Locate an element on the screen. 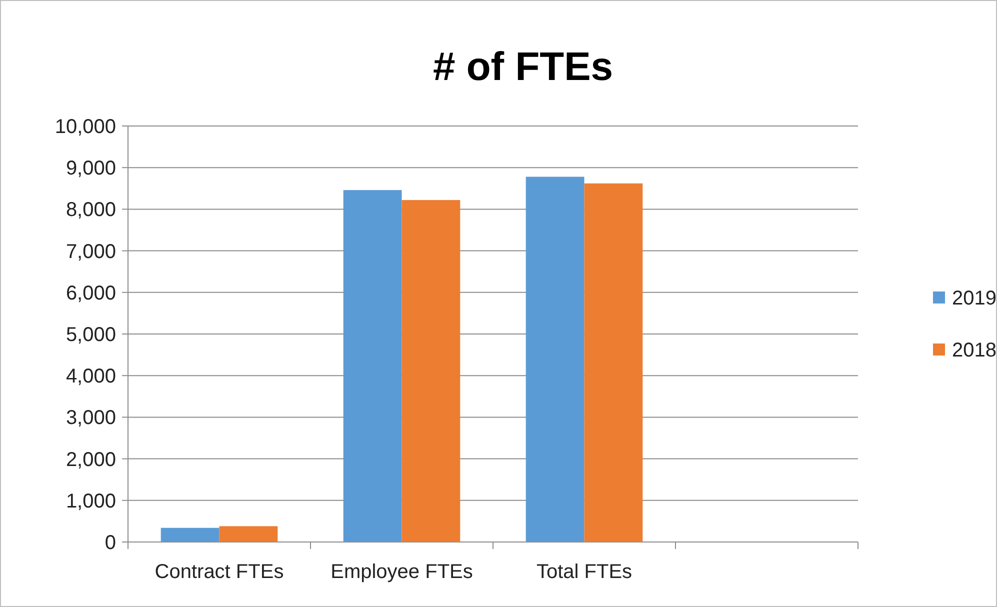  y-tick-label: 7,000 is located at coordinates (91, 251).